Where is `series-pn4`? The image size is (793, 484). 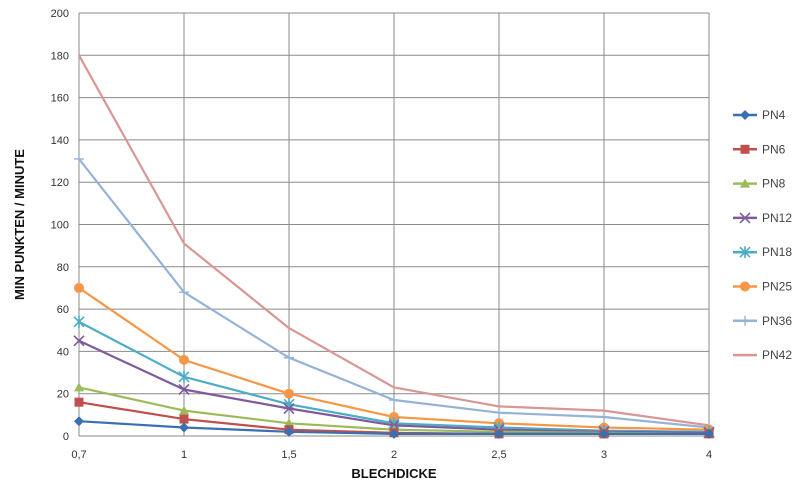
series-pn4 is located at coordinates (394, 427).